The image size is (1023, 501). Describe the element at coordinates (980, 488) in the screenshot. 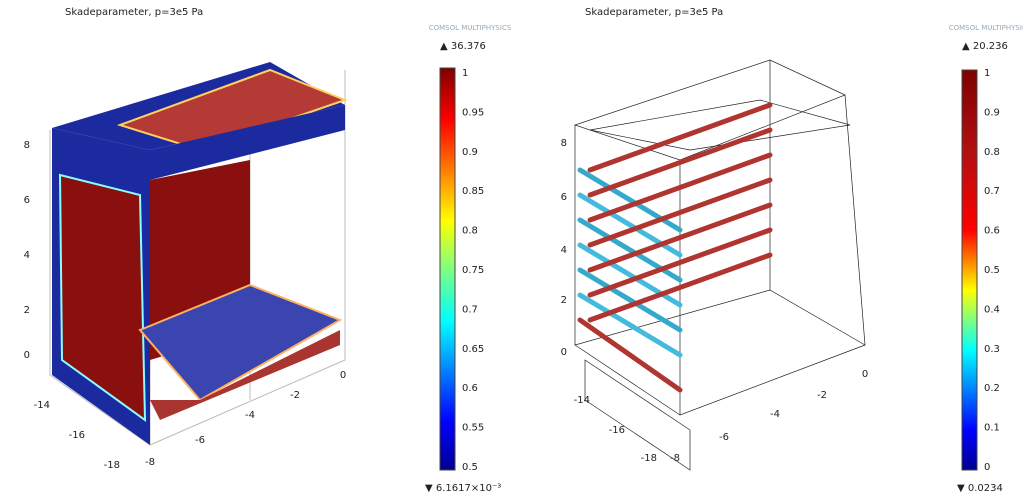

I see `min-label: ▼ 0.0234` at that location.